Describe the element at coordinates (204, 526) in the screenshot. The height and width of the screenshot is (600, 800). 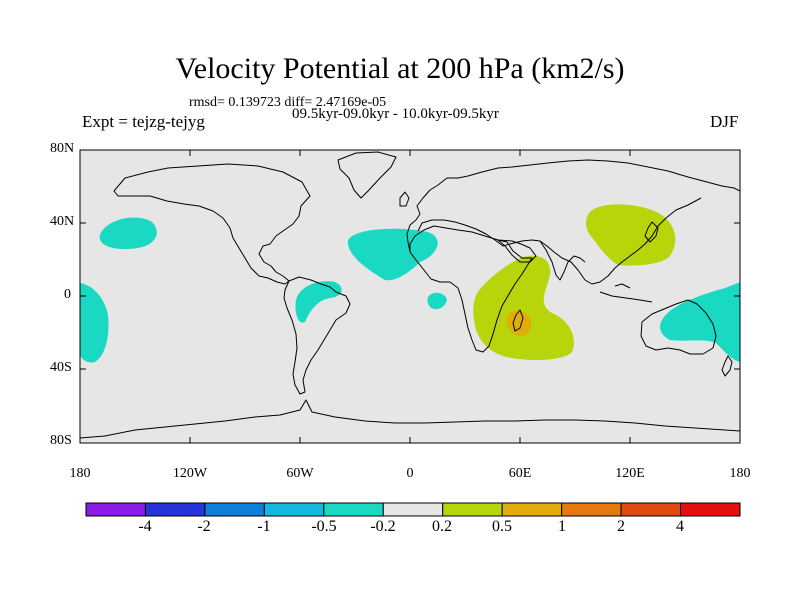
I see `colorbar-label-2: -2` at that location.